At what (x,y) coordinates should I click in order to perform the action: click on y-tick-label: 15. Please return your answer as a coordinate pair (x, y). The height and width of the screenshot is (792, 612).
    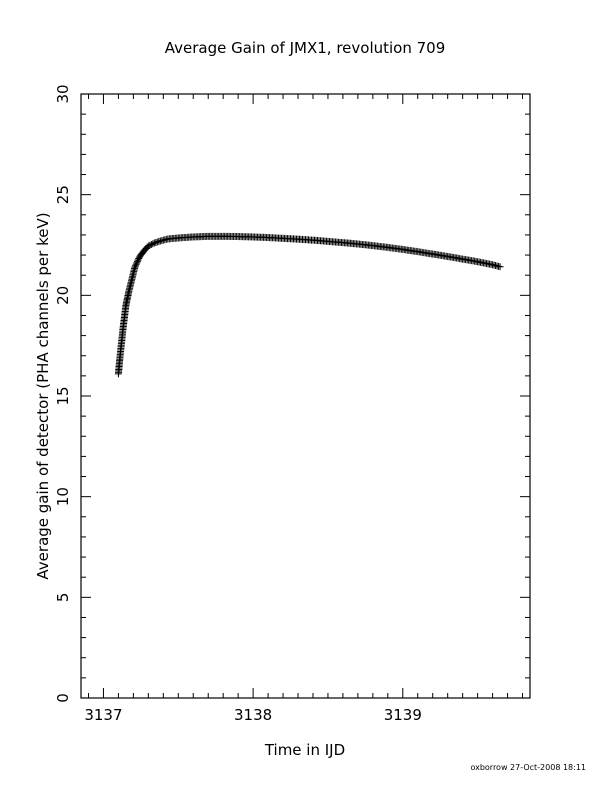
    Looking at the image, I should click on (63, 395).